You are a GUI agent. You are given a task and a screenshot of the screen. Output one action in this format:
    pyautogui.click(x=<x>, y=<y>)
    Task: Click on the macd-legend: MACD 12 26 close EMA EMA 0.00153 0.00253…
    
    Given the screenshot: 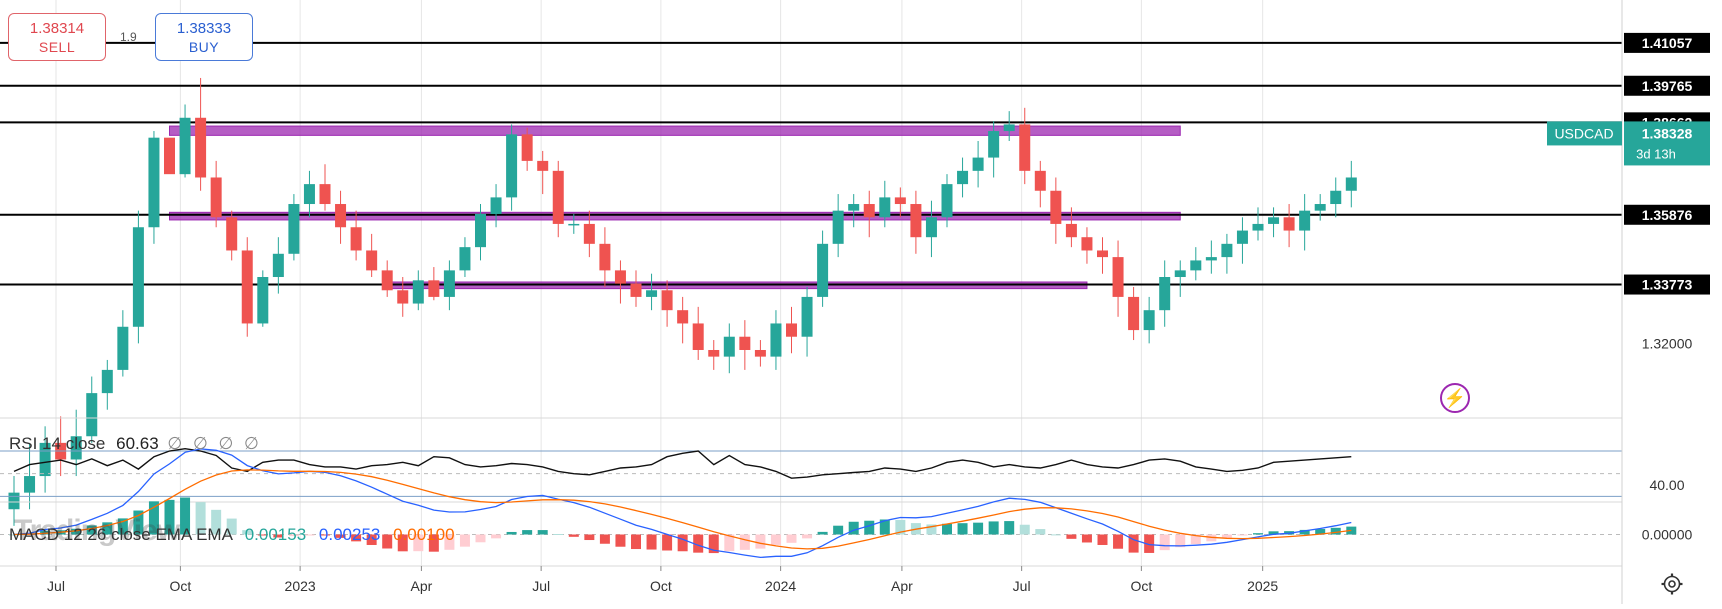 What is the action you would take?
    pyautogui.click(x=232, y=535)
    